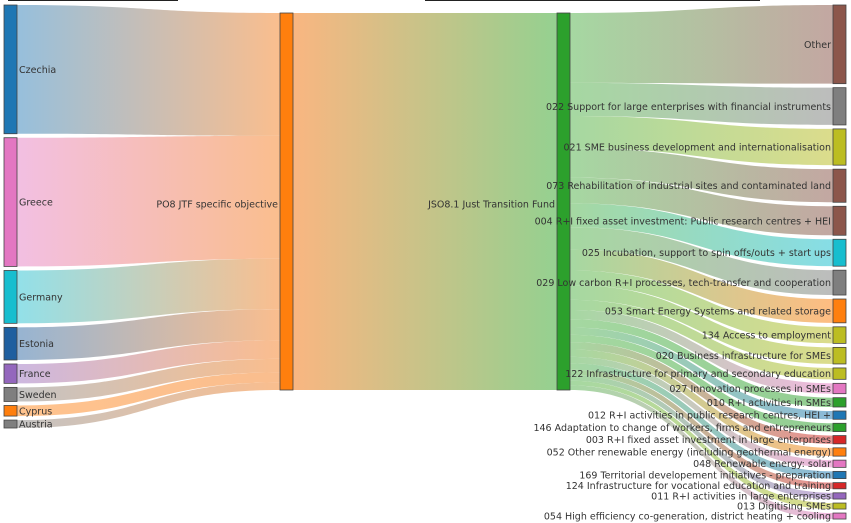 This screenshot has height=523, width=851. I want to click on link-169-territorial-developement-initiatives-preparation, so click(701, 421).